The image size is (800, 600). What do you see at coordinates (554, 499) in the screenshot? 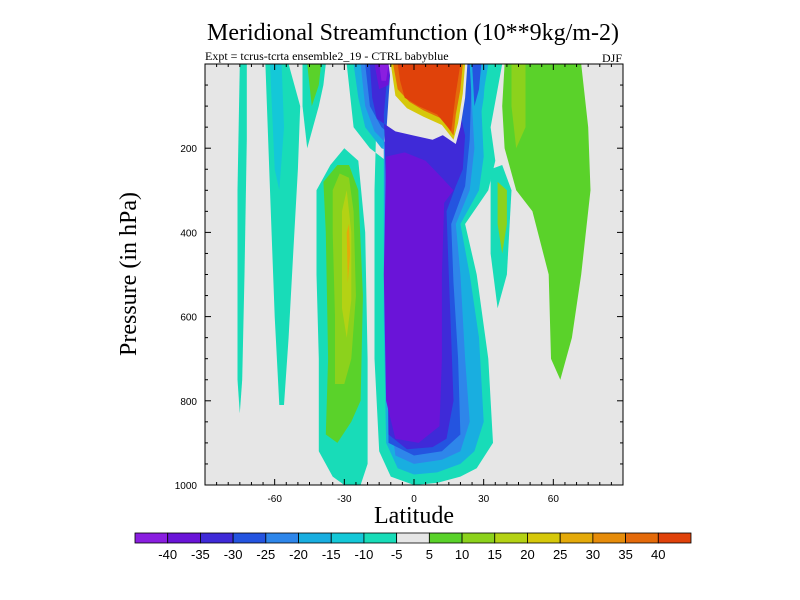
I see `x-tick-label: 60` at bounding box center [554, 499].